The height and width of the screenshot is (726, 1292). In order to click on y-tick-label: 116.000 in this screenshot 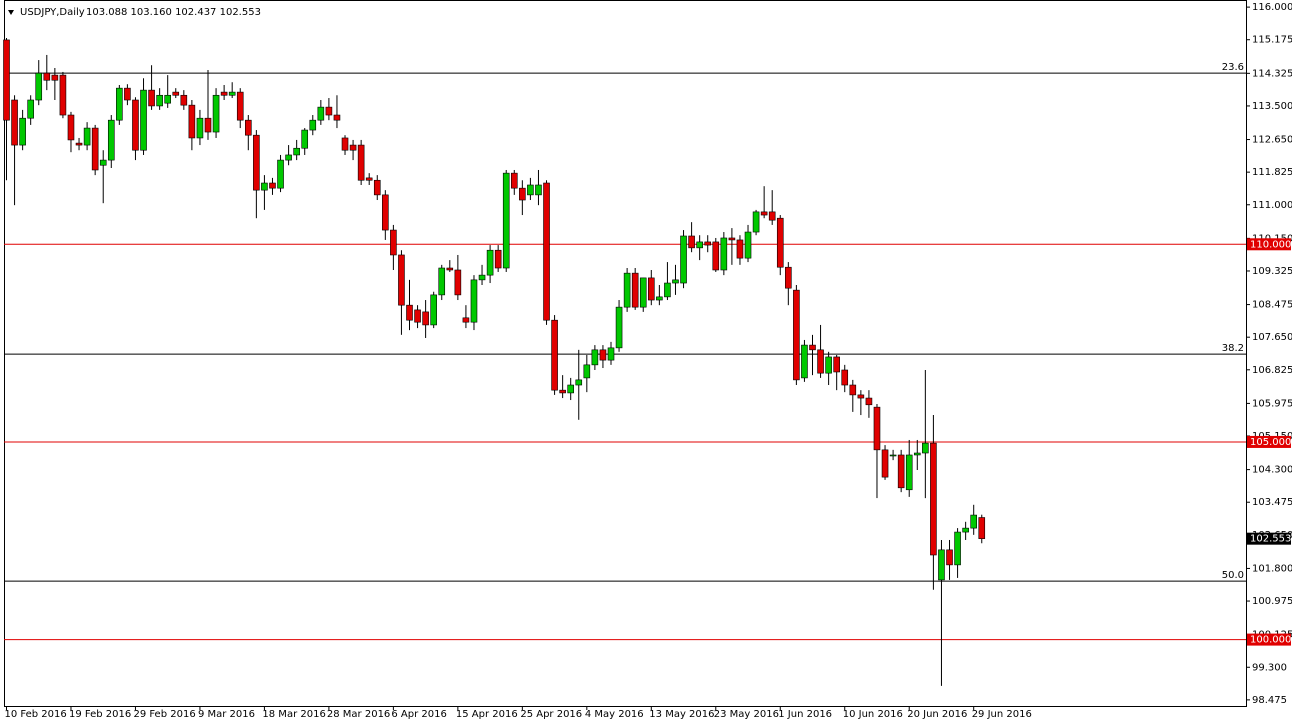, I will do `click(1272, 7)`.